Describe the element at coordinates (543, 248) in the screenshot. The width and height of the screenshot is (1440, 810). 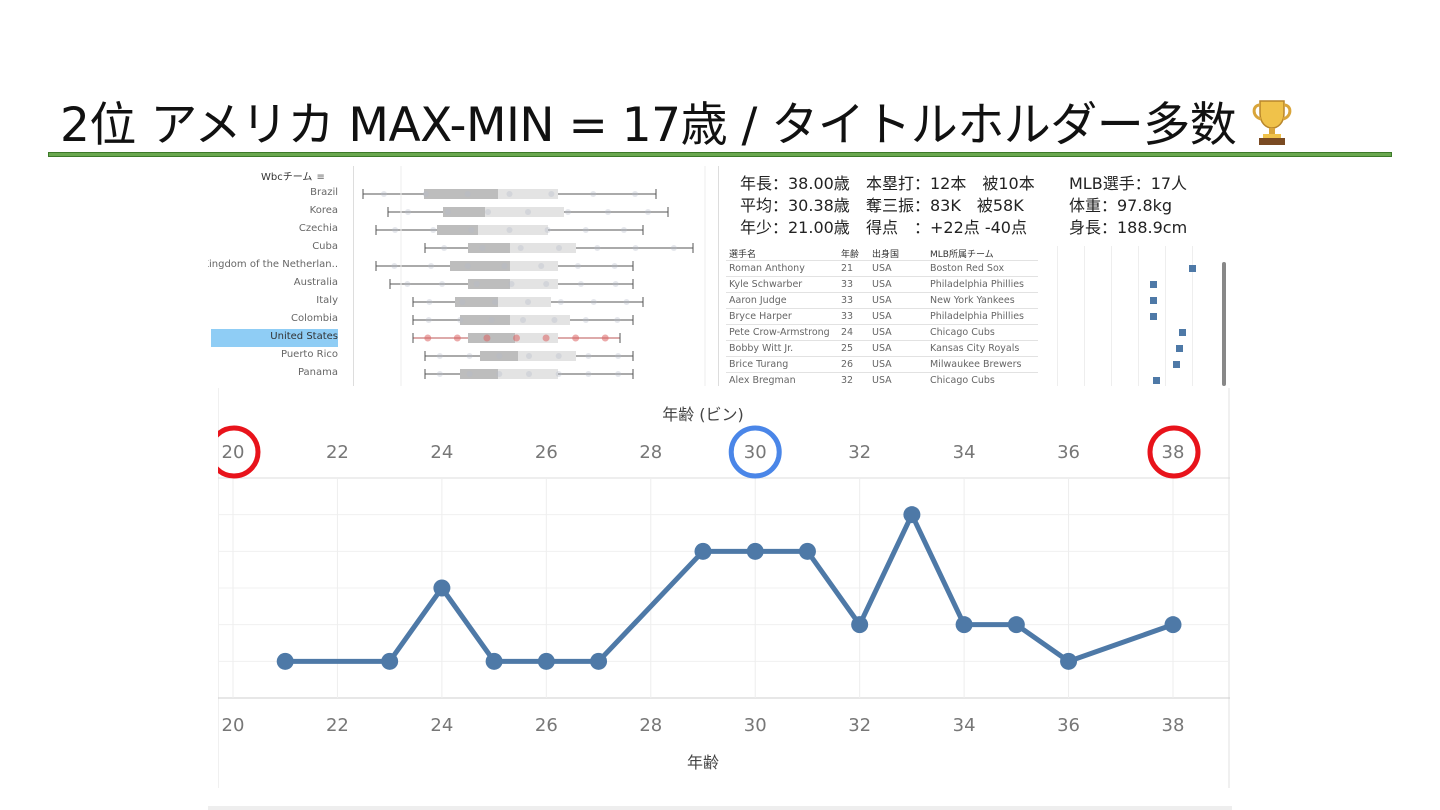
I see `box-upper` at that location.